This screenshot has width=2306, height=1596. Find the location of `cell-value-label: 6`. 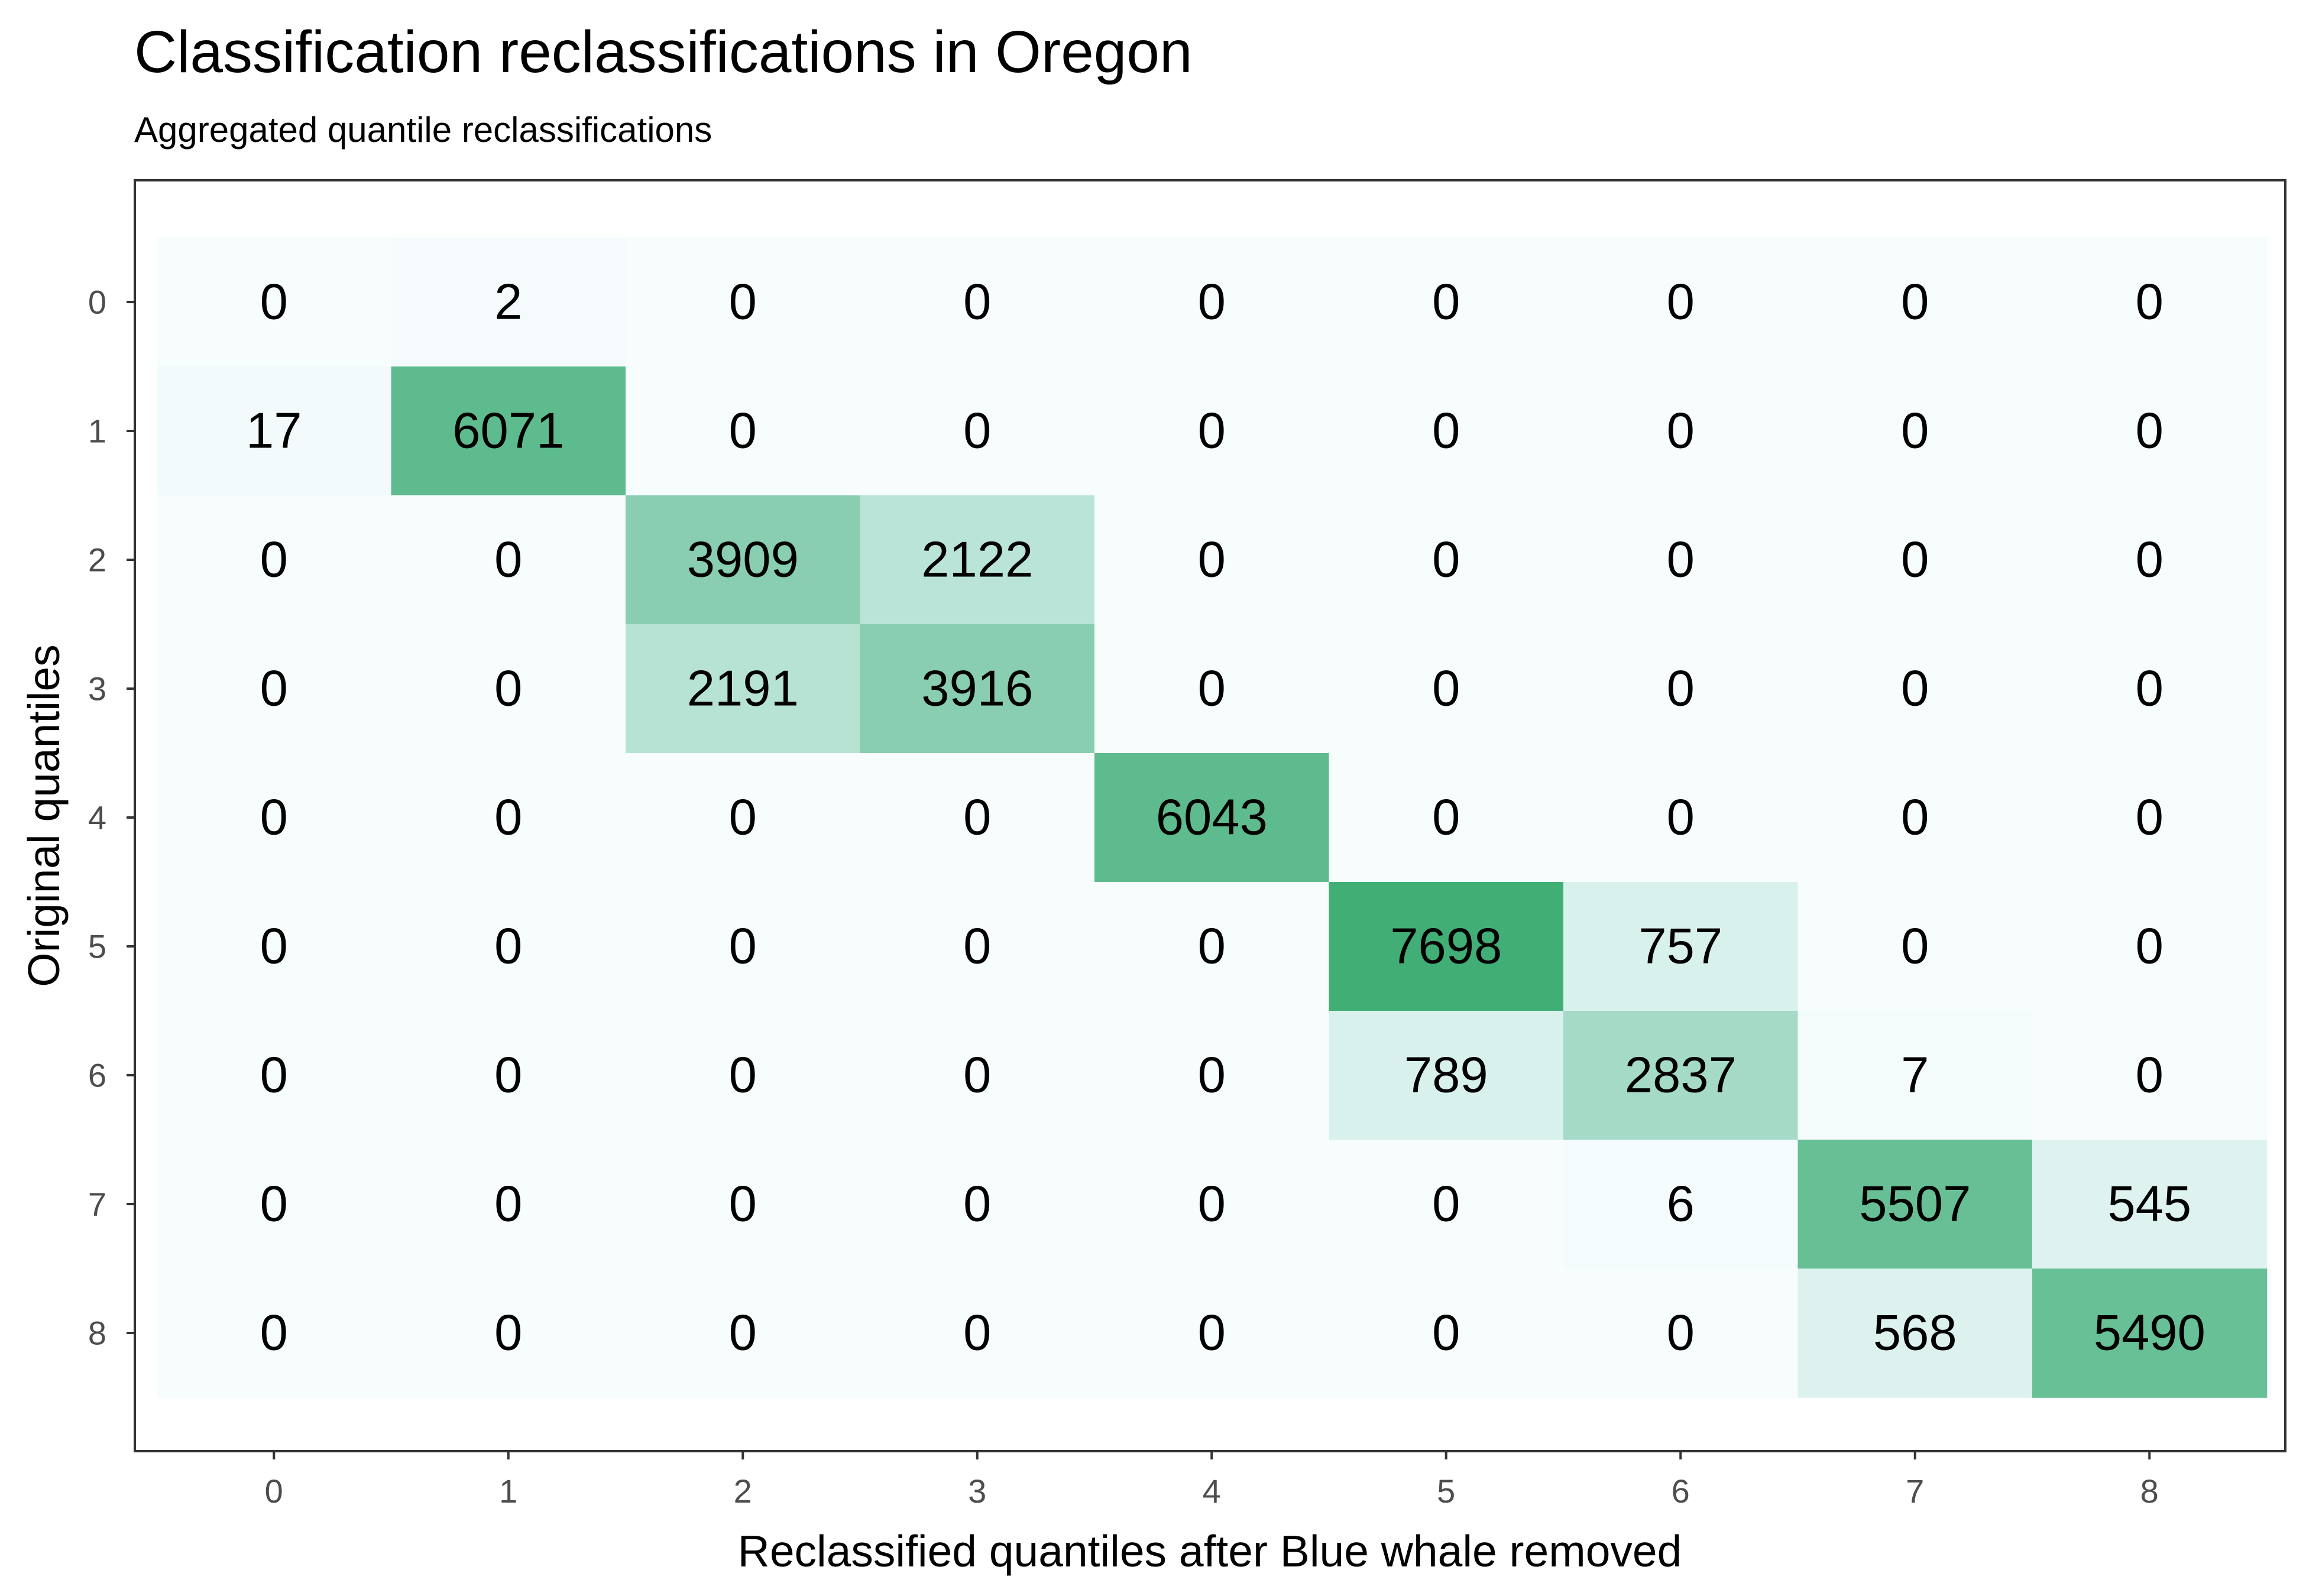

cell-value-label: 6 is located at coordinates (1681, 1204).